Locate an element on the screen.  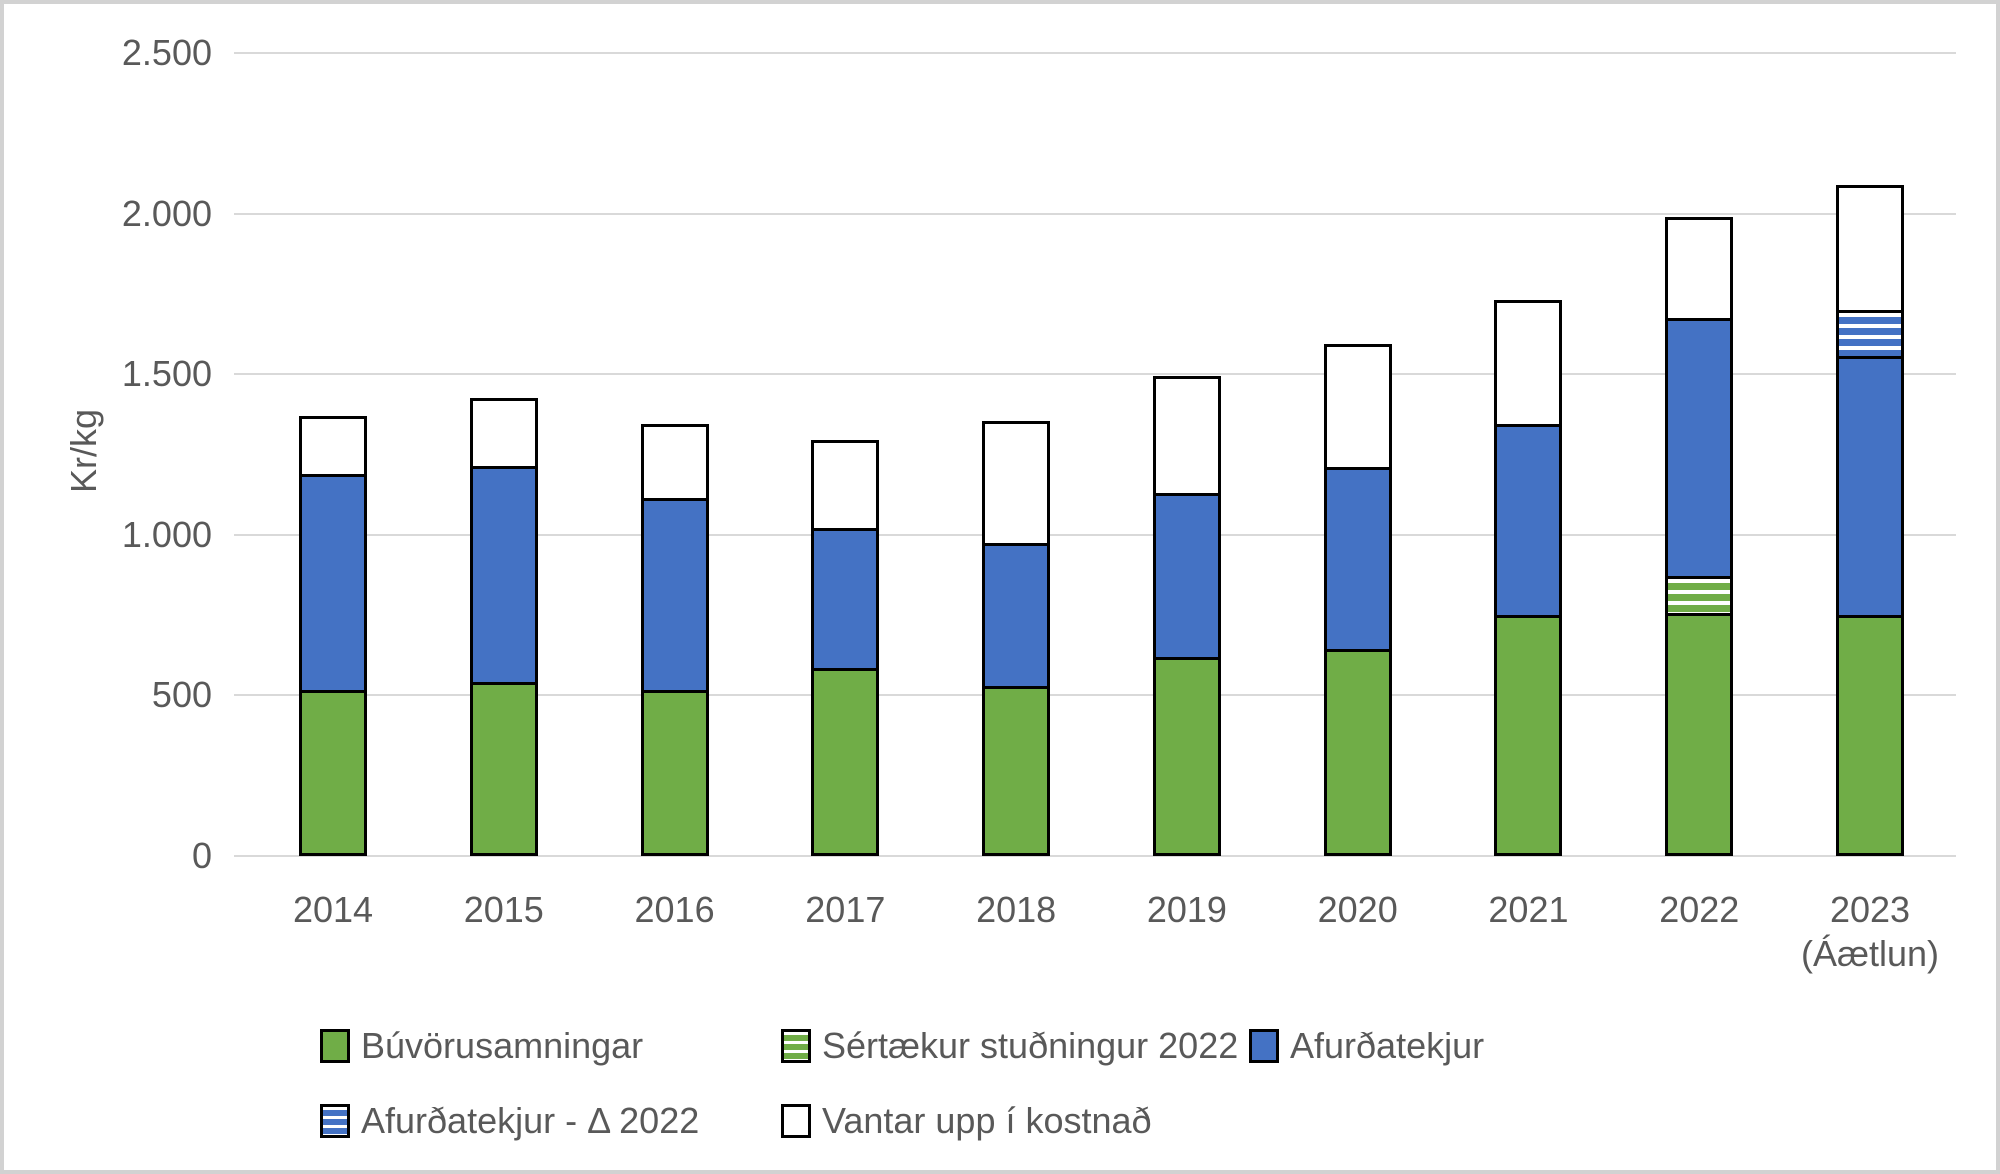
legend-label: Búvörusamningar is located at coordinates (502, 1045).